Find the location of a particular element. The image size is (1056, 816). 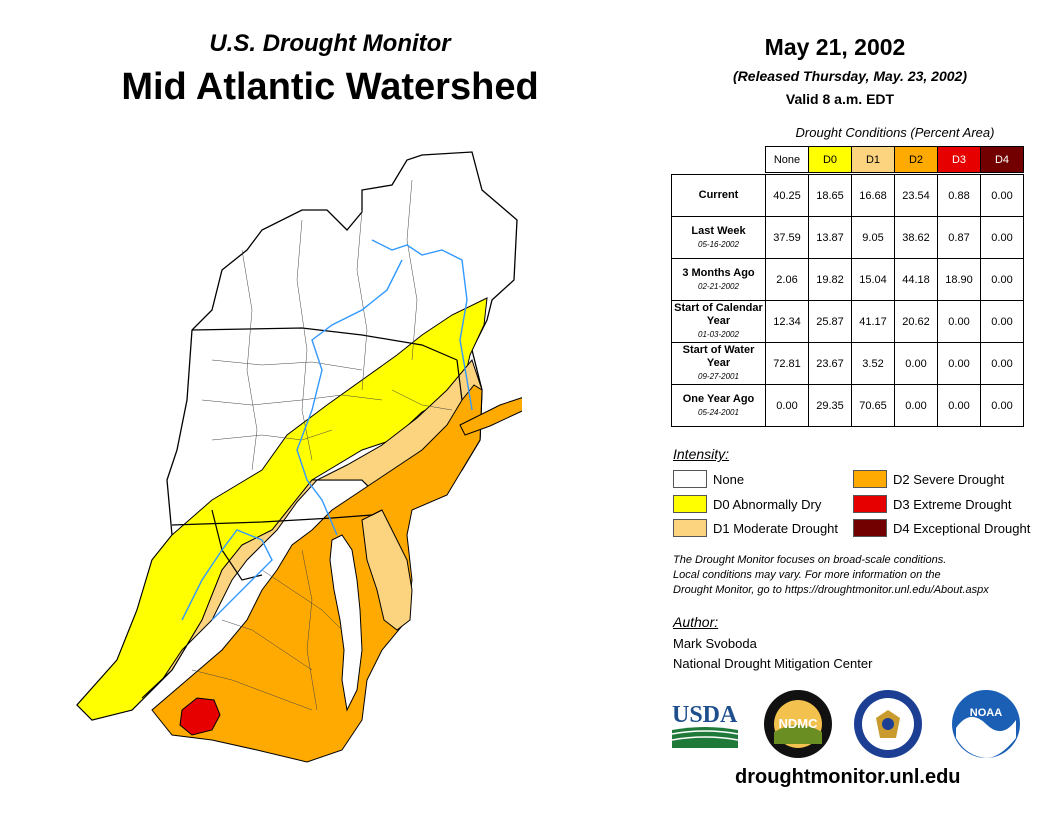

legend-item-d0: D0 Abnormally Dry is located at coordinates (747, 504).